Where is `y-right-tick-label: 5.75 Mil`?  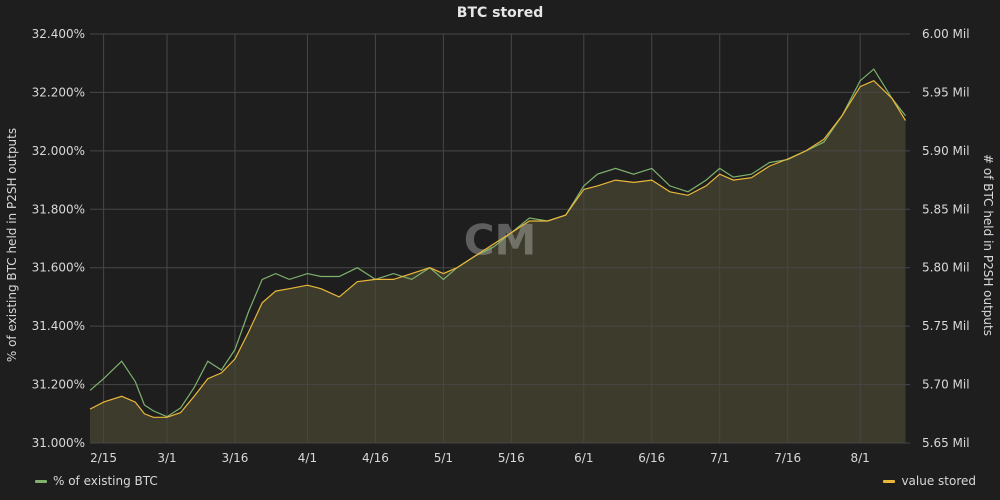 y-right-tick-label: 5.75 Mil is located at coordinates (946, 326).